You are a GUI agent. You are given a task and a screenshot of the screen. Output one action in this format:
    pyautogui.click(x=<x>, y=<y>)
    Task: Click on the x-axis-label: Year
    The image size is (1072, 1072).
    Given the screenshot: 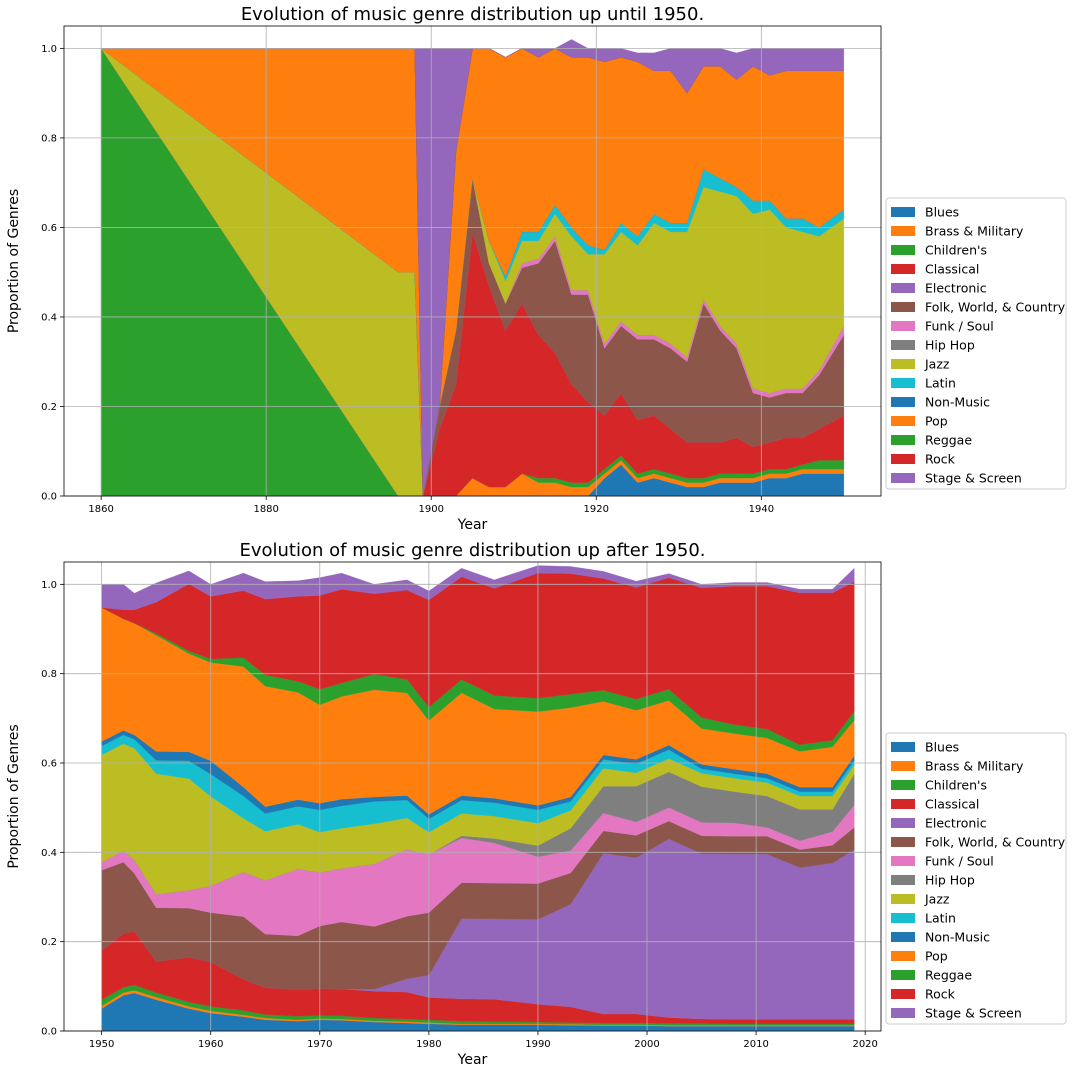 What is the action you would take?
    pyautogui.click(x=472, y=1060)
    